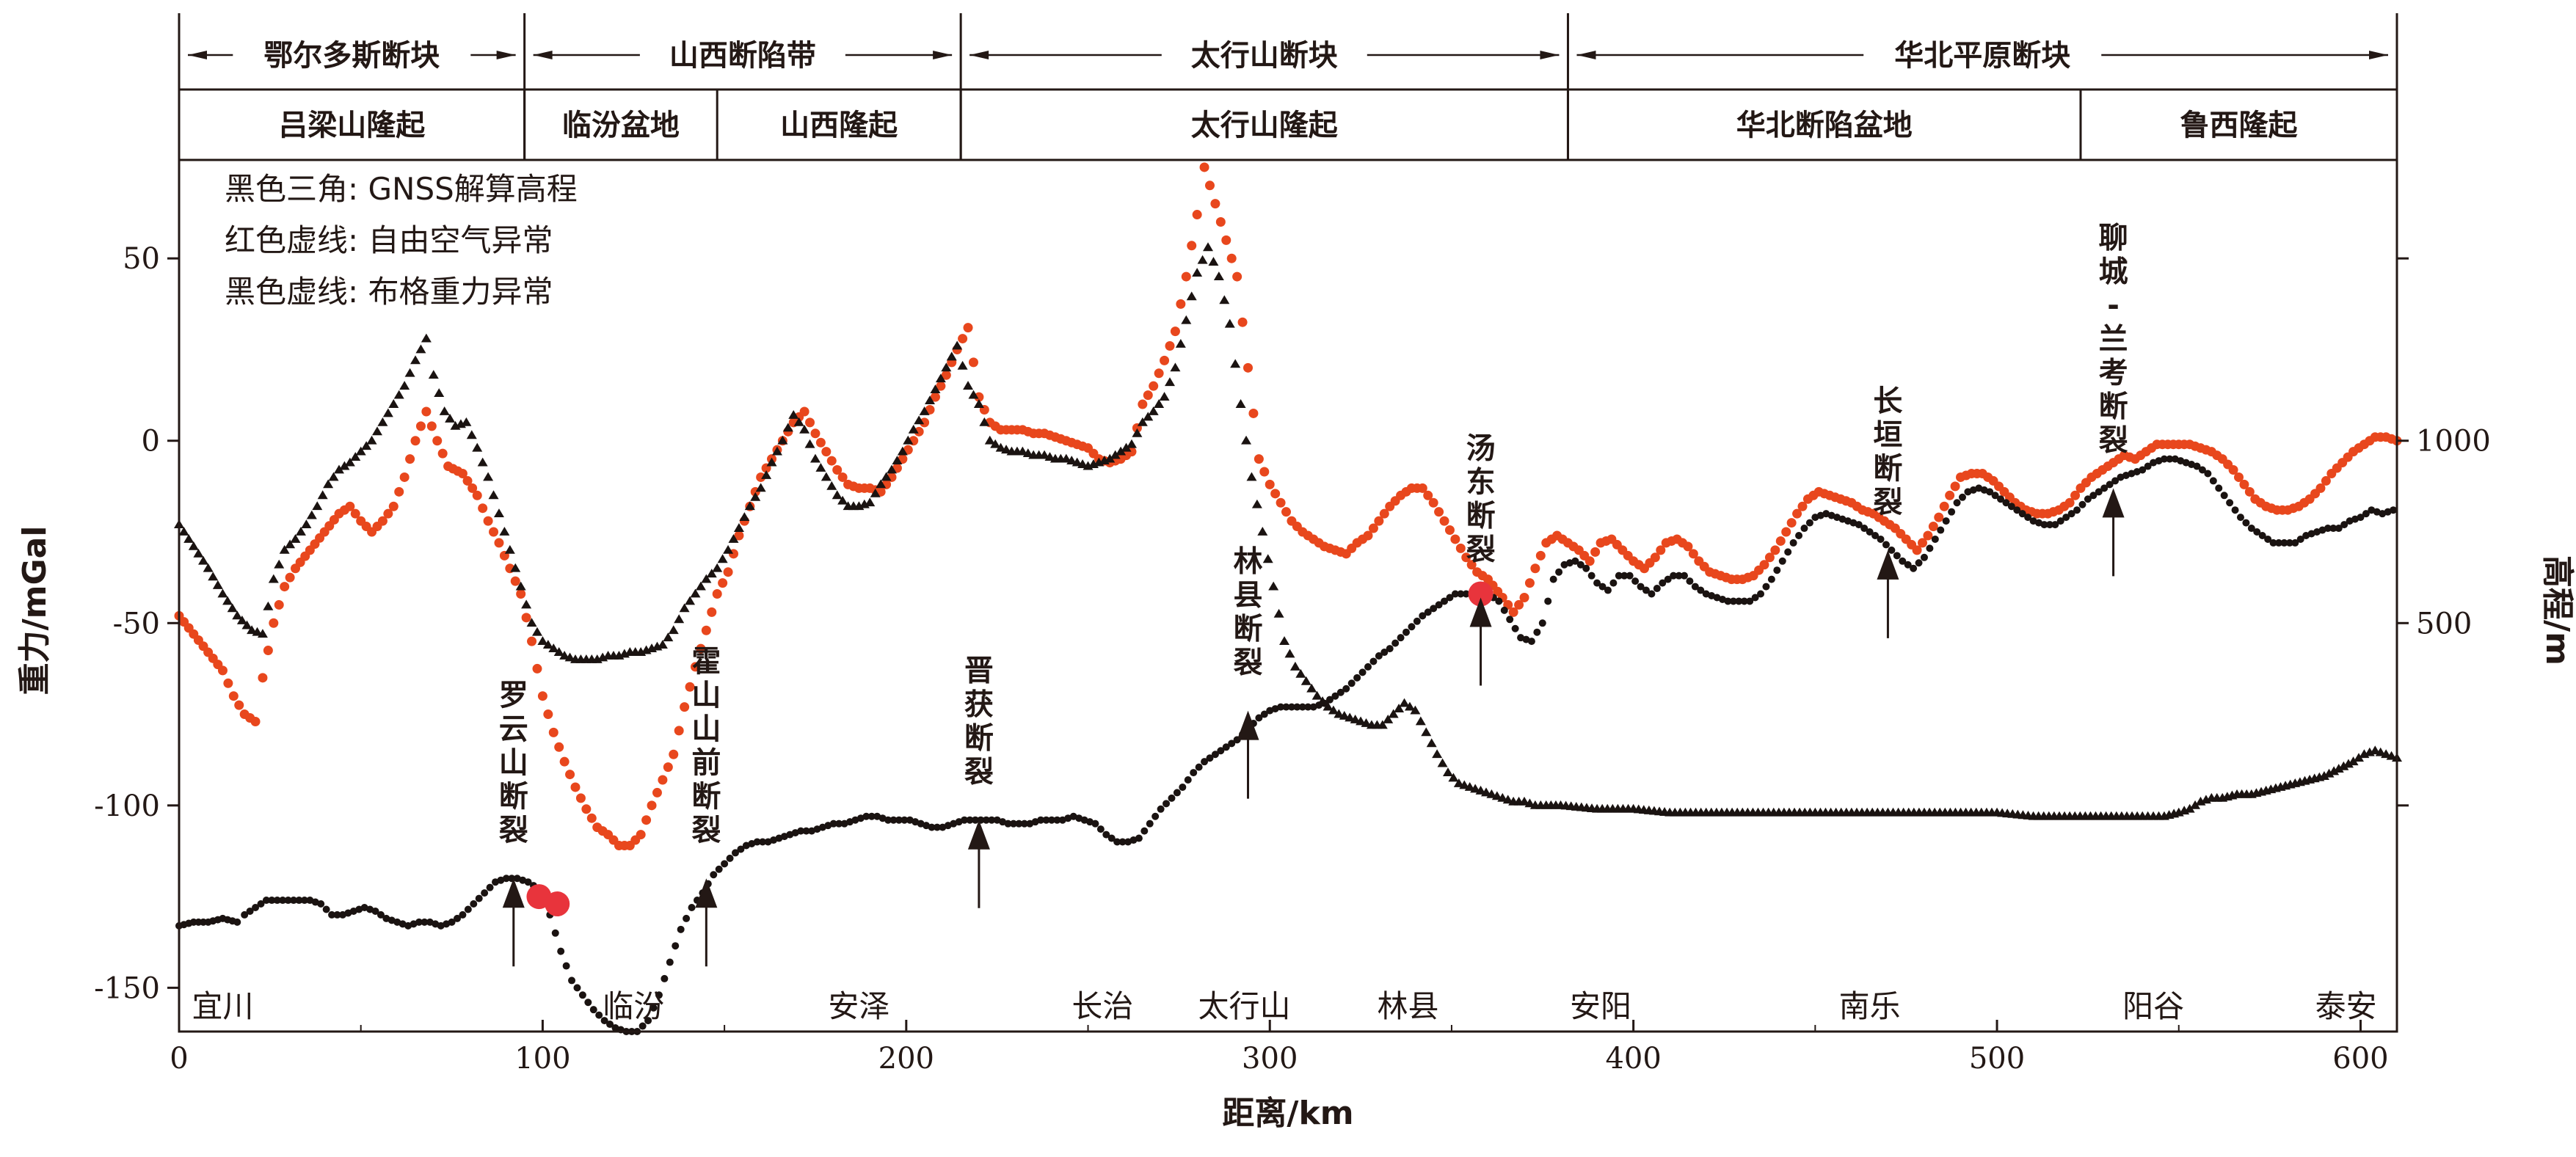 The width and height of the screenshot is (2576, 1157). Describe the element at coordinates (136, 624) in the screenshot. I see `y-left-tick-label: -50` at that location.